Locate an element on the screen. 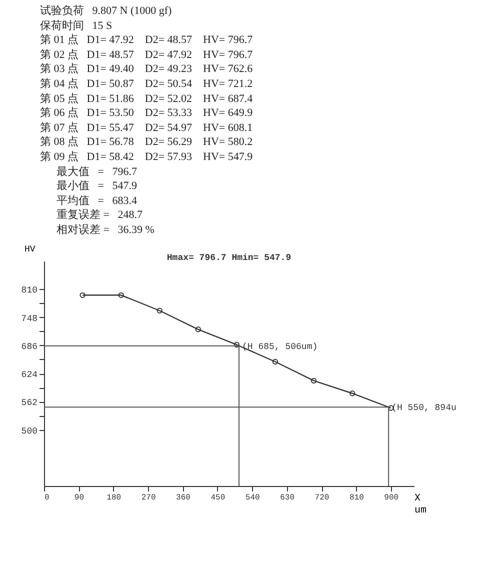  x-tick-label: 270 is located at coordinates (148, 497).